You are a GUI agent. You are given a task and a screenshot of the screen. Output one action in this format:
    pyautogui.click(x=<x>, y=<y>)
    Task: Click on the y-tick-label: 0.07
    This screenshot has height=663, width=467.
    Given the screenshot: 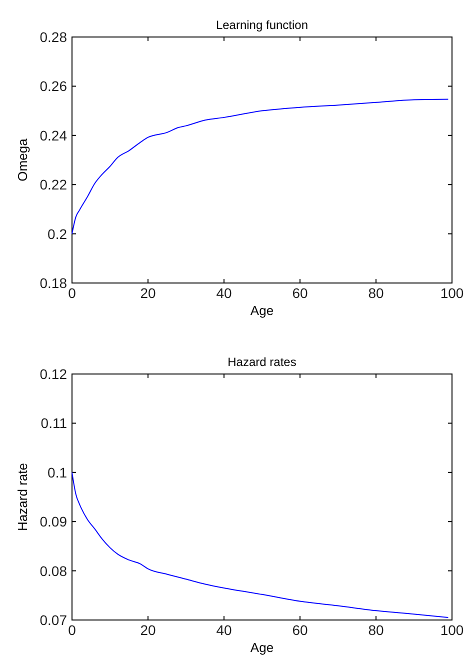 What is the action you would take?
    pyautogui.click(x=54, y=620)
    